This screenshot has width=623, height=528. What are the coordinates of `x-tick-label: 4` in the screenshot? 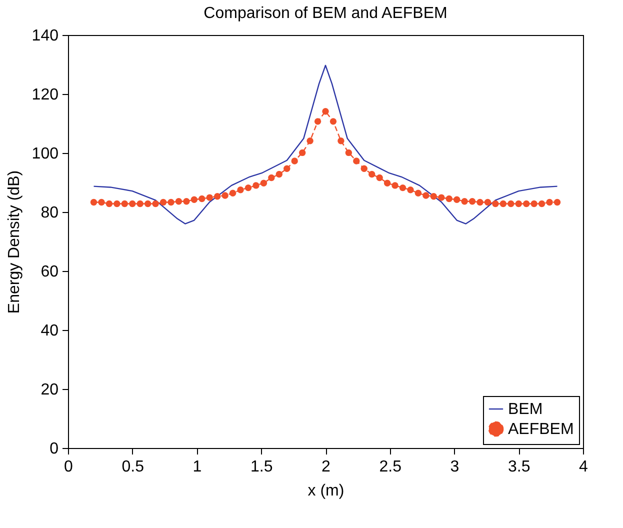 It's located at (583, 467).